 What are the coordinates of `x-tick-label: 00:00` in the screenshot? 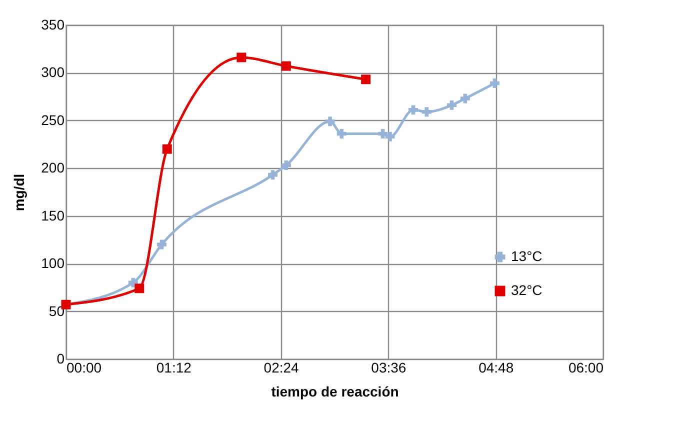 It's located at (84, 368).